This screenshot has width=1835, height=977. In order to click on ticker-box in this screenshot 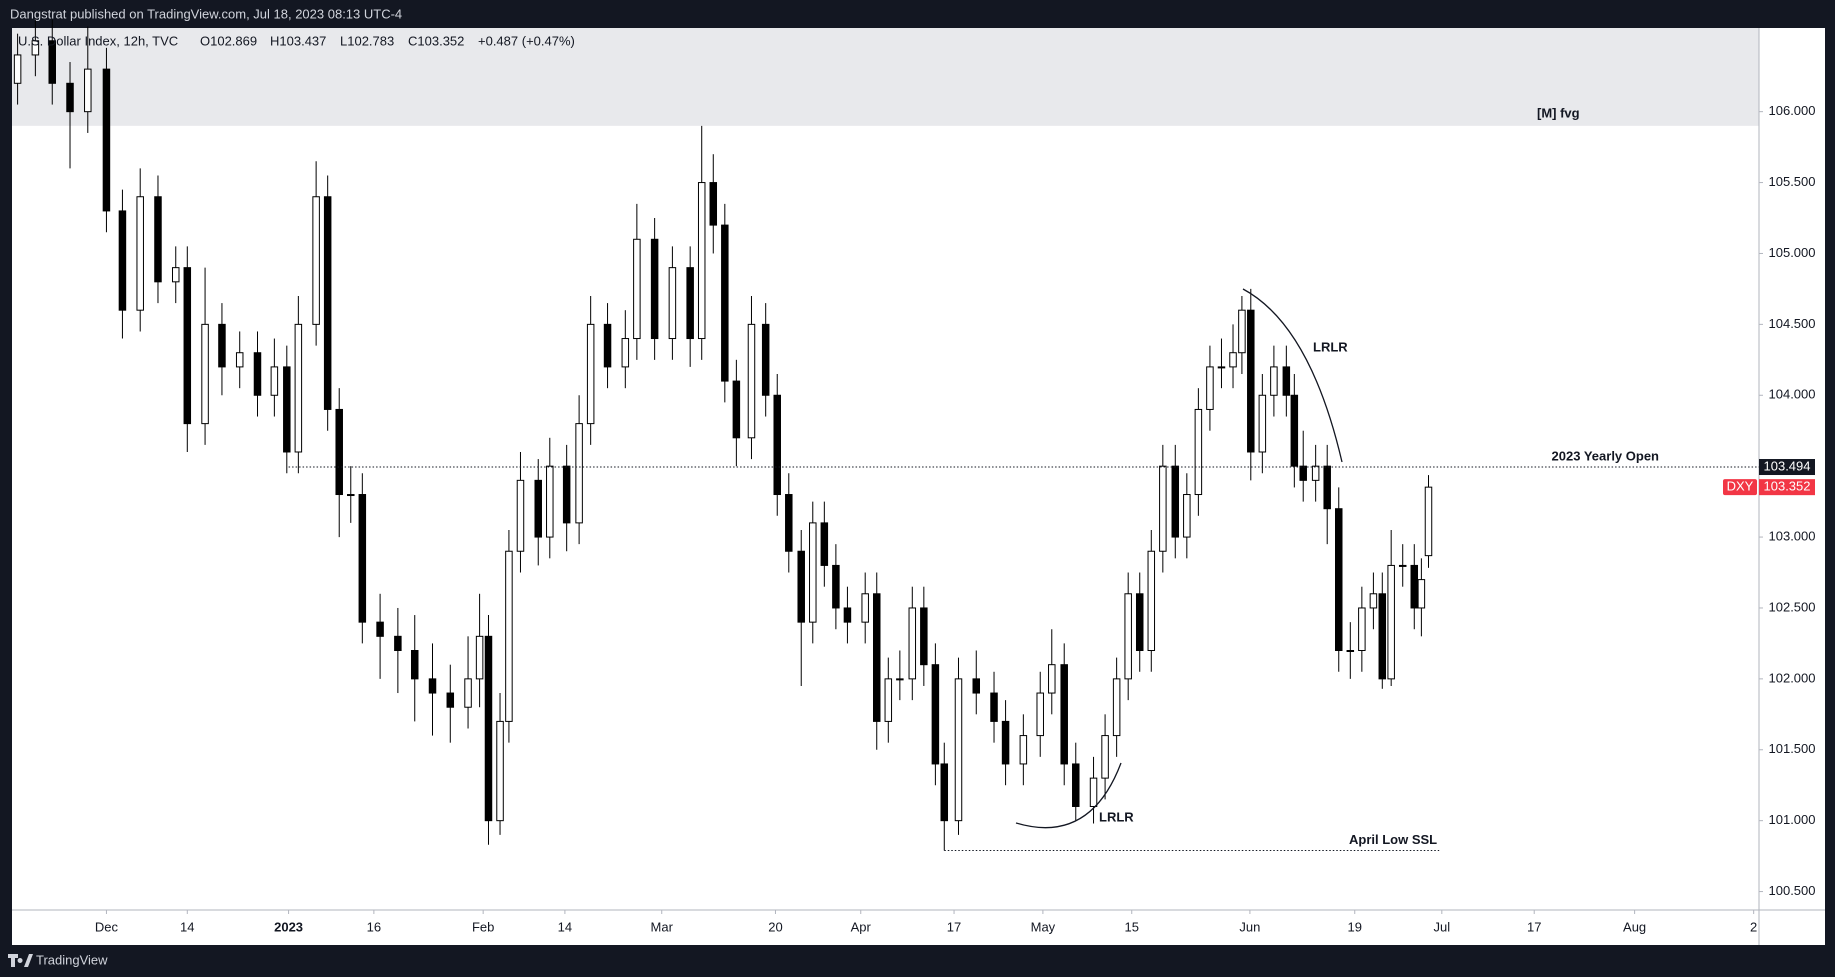, I will do `click(1740, 487)`.